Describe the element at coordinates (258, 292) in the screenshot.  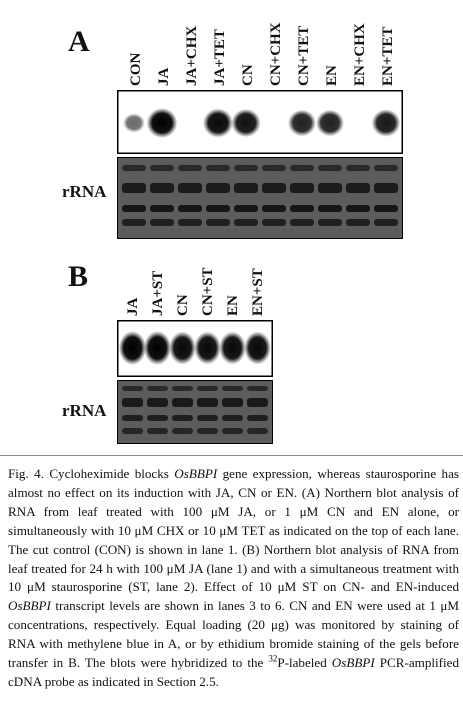
I see `lane-label: EN+ST` at that location.